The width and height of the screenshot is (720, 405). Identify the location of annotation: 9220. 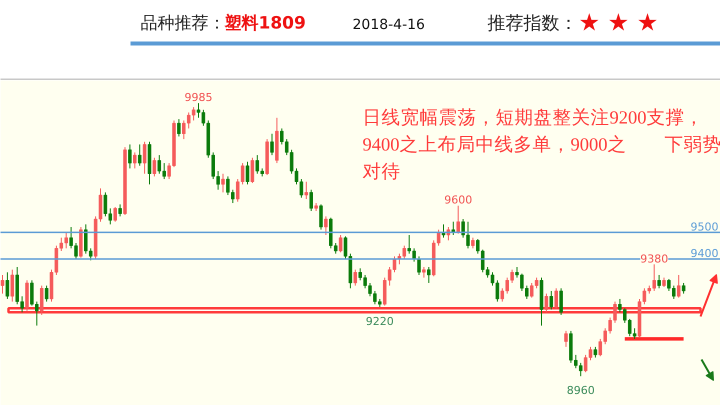
(380, 321).